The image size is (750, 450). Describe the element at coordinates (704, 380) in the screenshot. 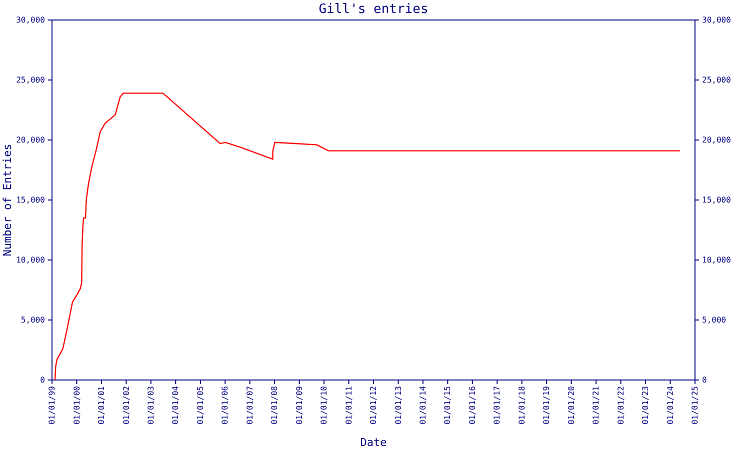

I see `y2-tick-label: 0` at that location.